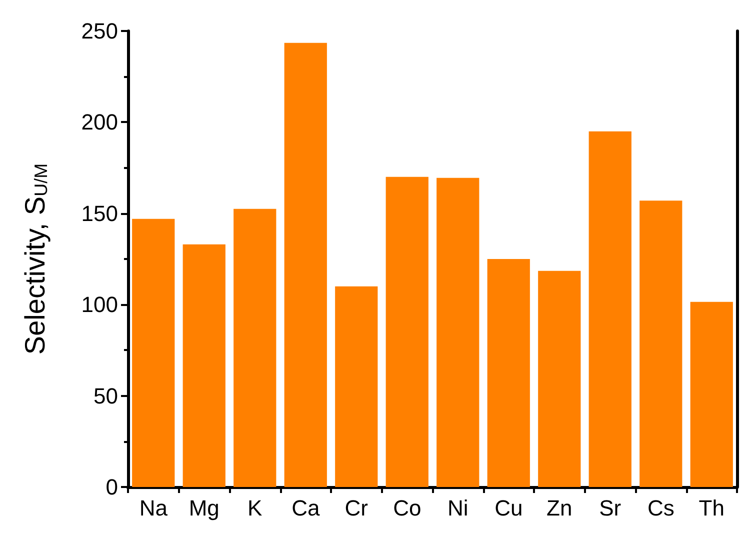  Describe the element at coordinates (99, 305) in the screenshot. I see `y-tick-label: 100` at that location.